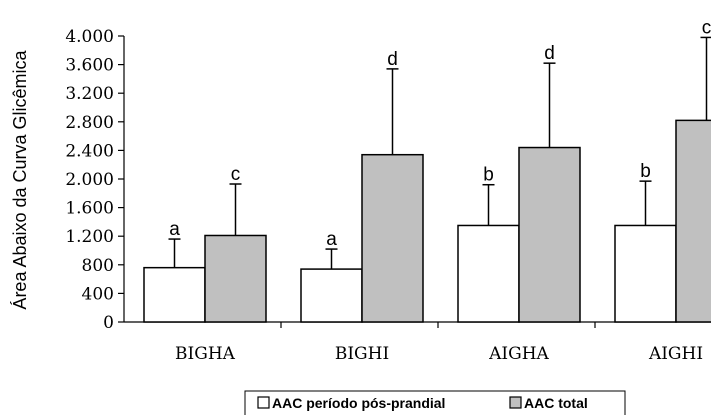 Image resolution: width=711 pixels, height=415 pixels. Describe the element at coordinates (98, 266) in the screenshot. I see `y-tick-label: 800` at that location.